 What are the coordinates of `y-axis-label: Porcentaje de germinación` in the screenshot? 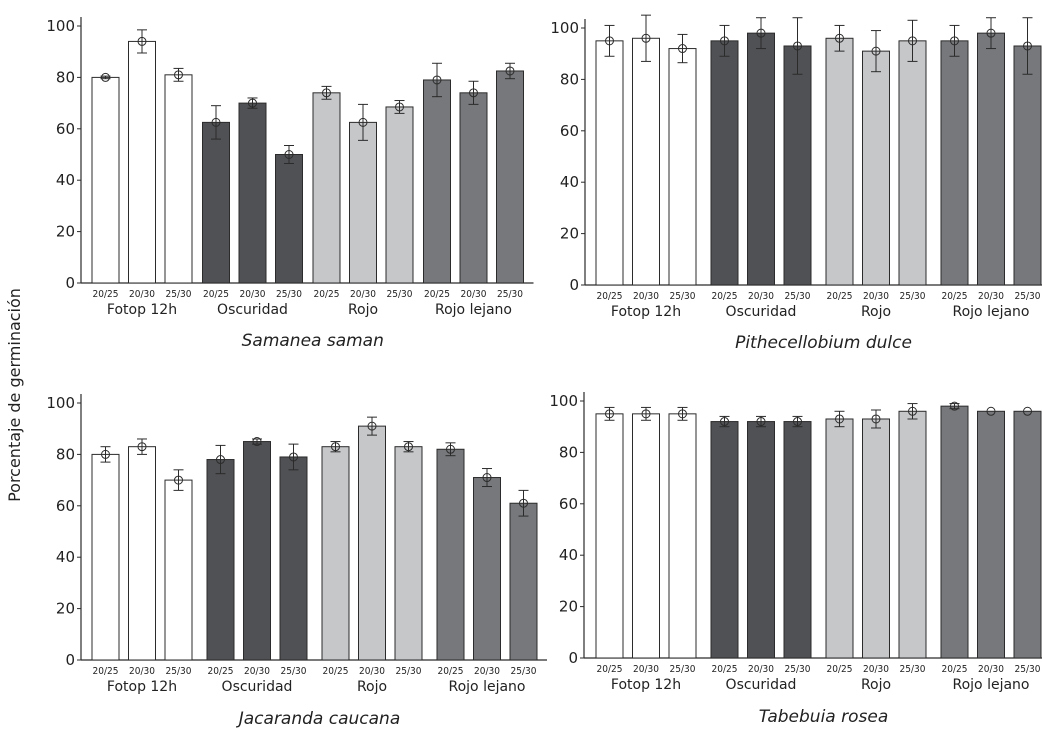 It's located at (14, 395).